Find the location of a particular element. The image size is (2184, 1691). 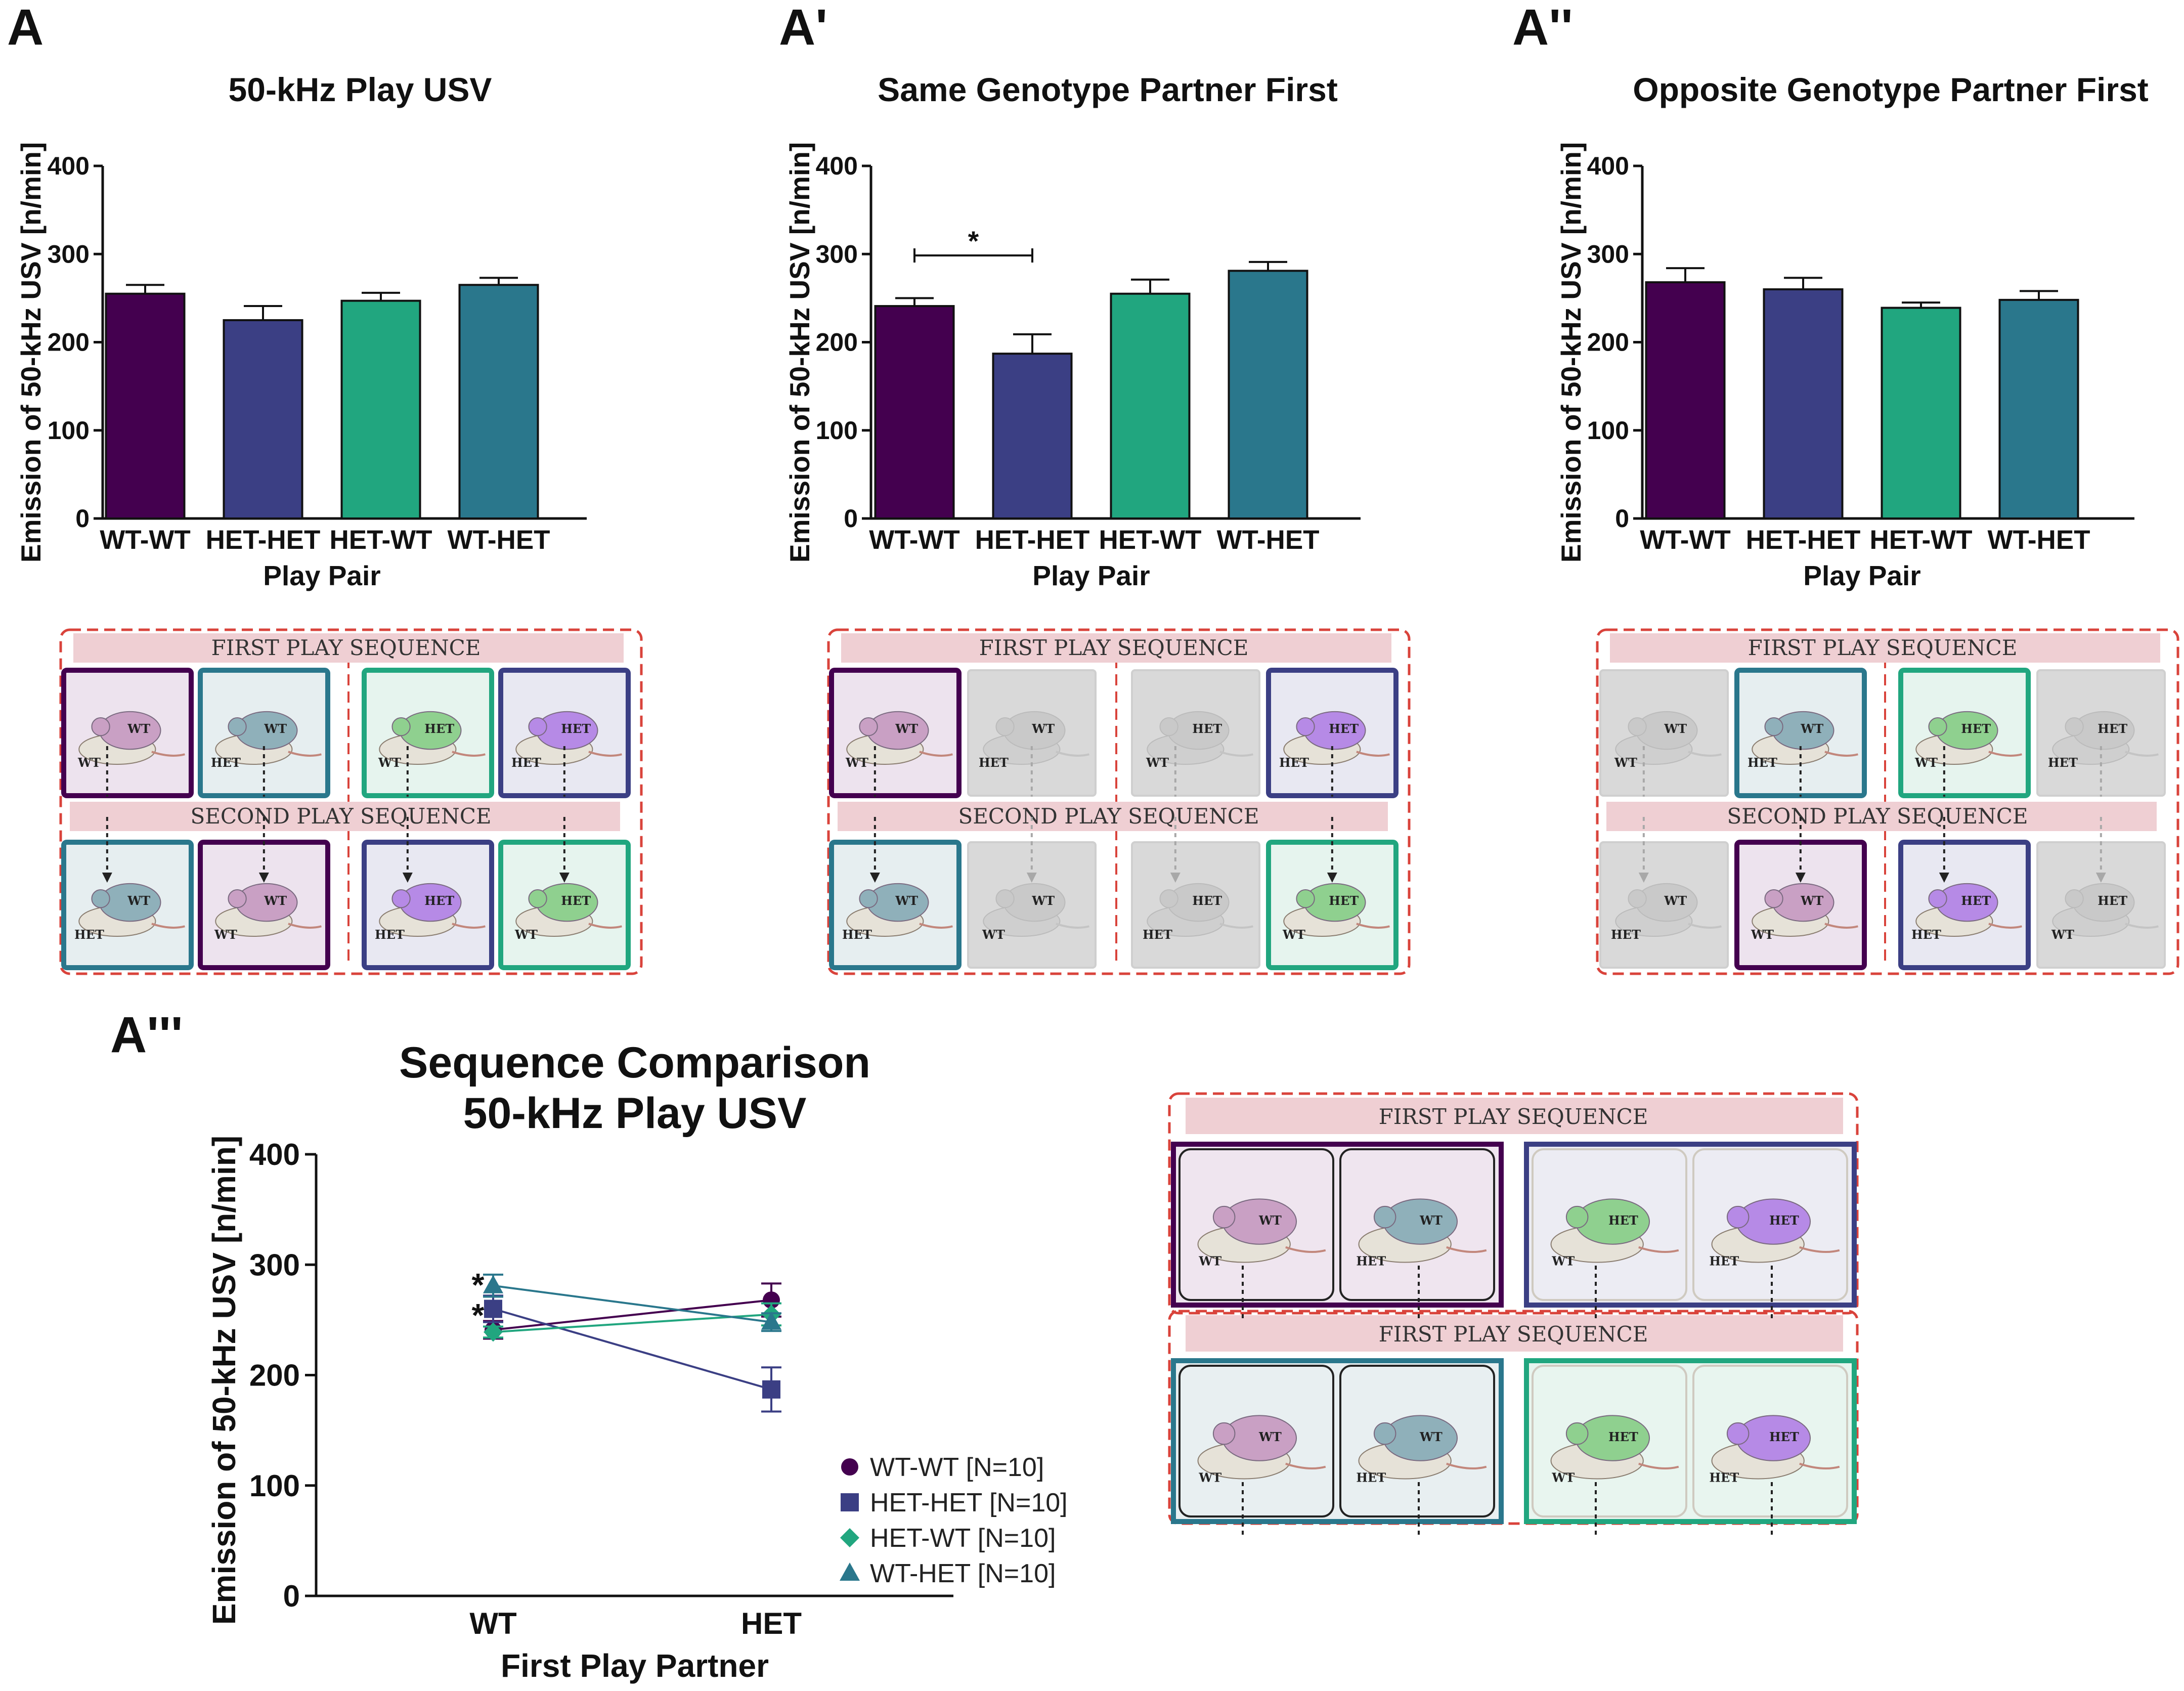

legend-label: WT-HET [N=10] is located at coordinates (963, 1574).